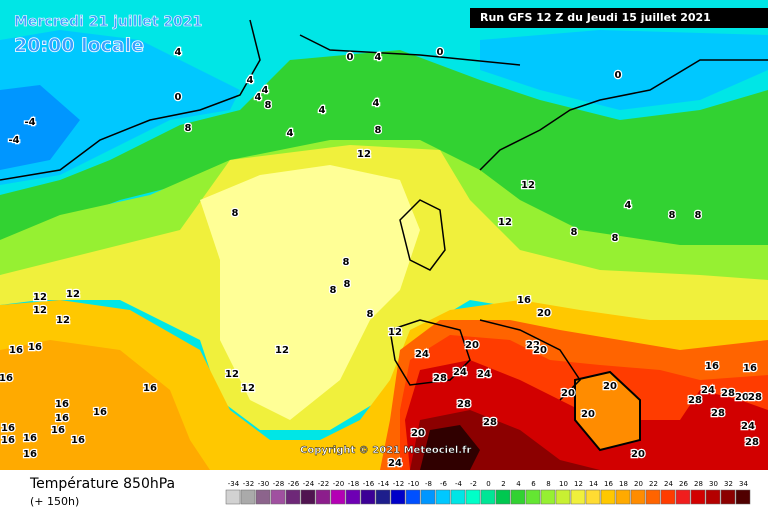 Image resolution: width=768 pixels, height=516 pixels. Describe the element at coordinates (743, 484) in the screenshot. I see `scale-tick-label: 34` at that location.